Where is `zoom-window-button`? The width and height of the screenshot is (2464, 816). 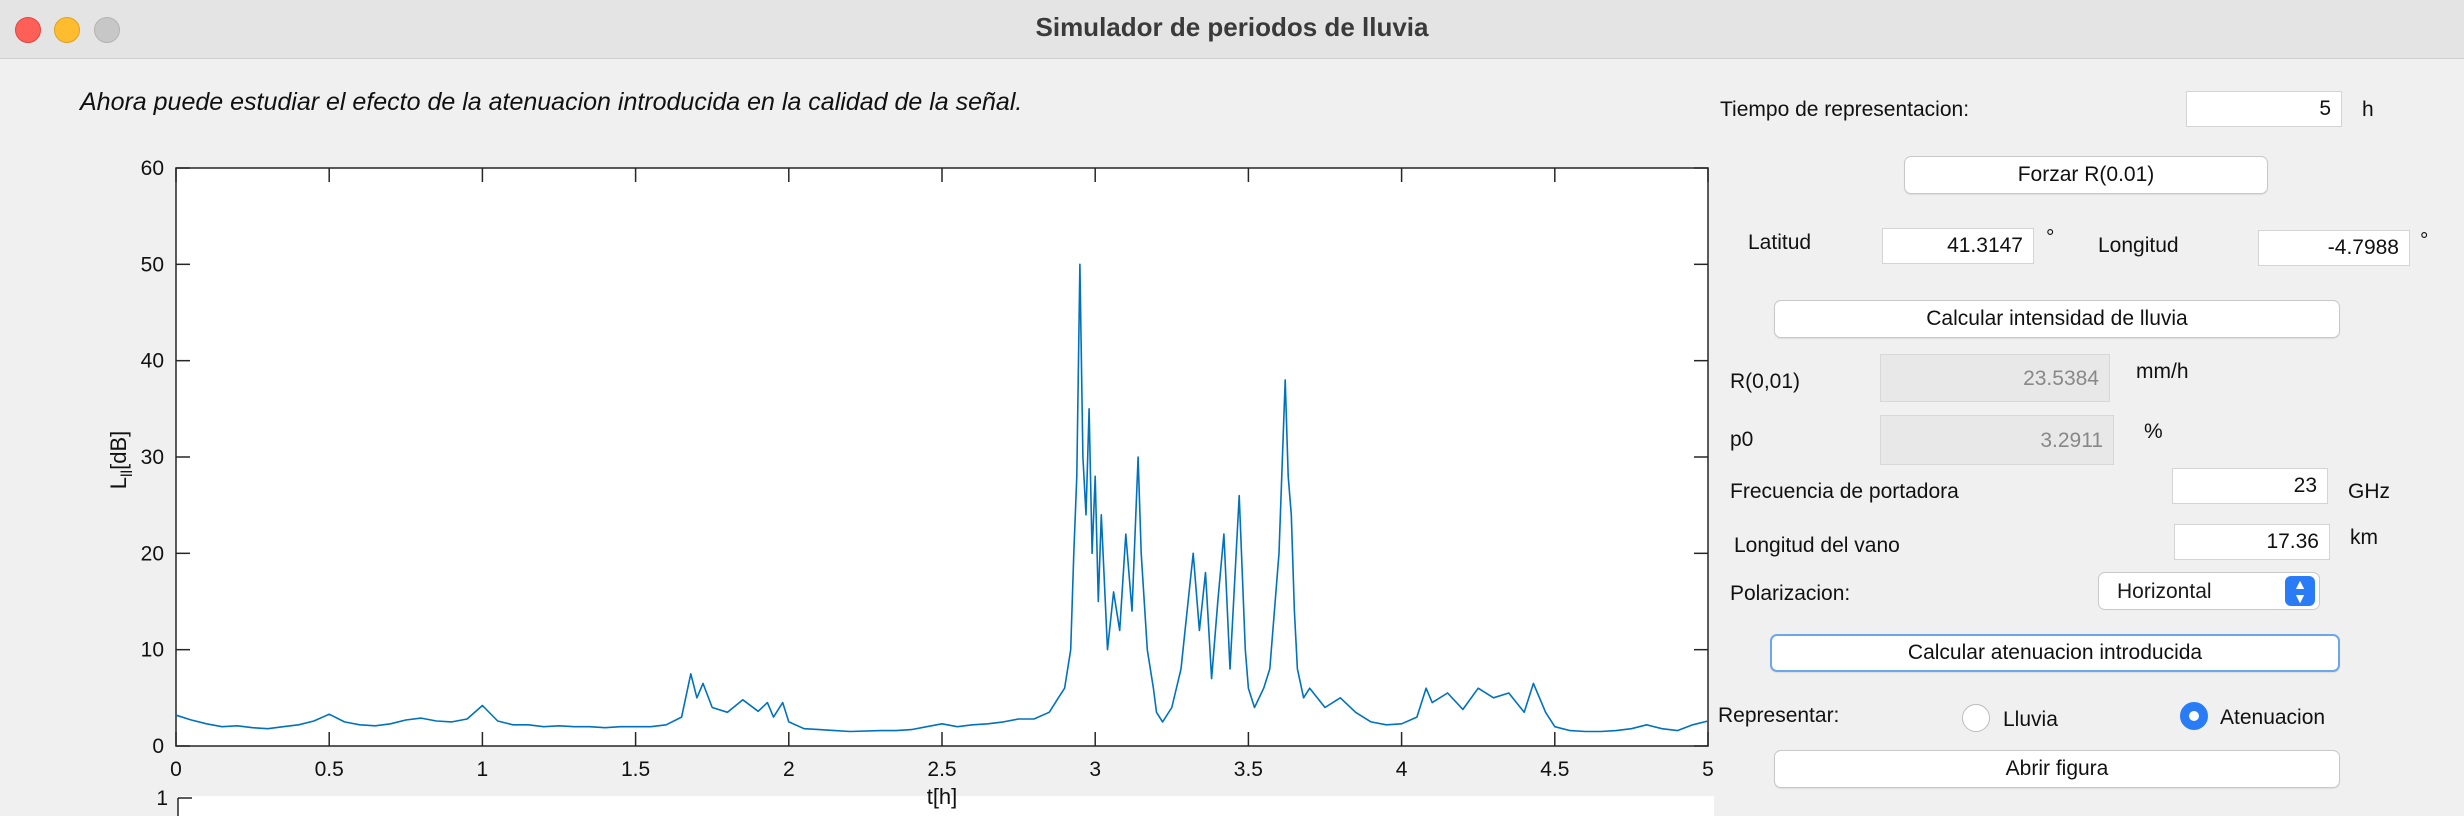 zoom-window-button is located at coordinates (107, 30).